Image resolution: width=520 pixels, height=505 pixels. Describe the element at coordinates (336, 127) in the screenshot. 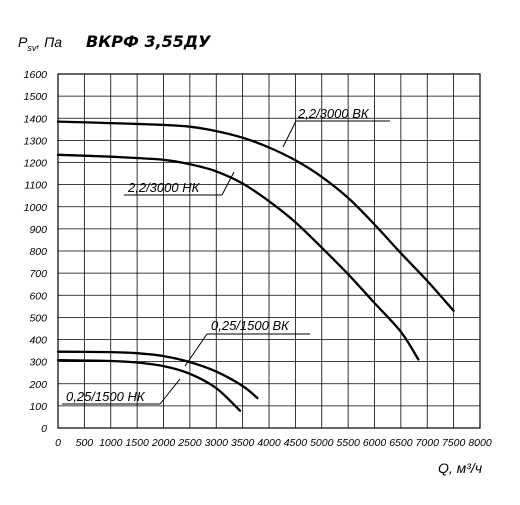

I see `curve-label-1: 2,2/3000 ВК` at that location.